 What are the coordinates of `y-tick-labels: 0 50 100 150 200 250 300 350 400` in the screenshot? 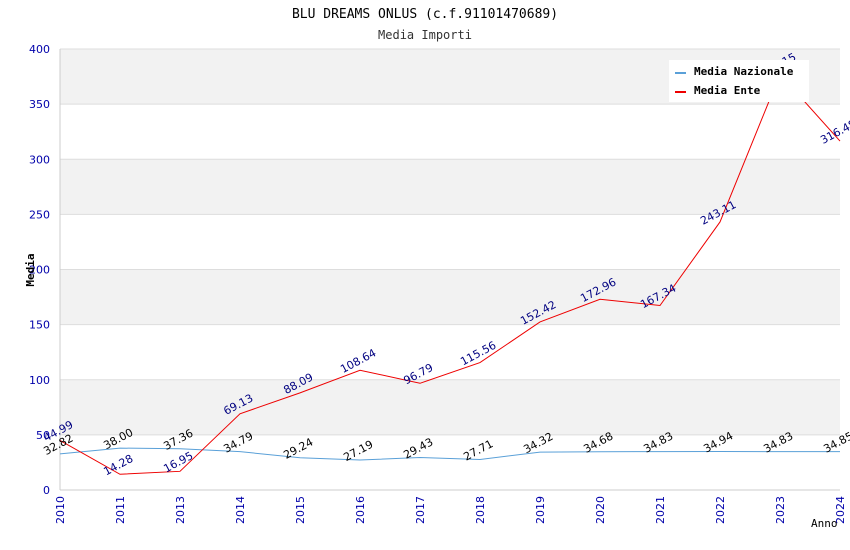 It's located at (39, 270).